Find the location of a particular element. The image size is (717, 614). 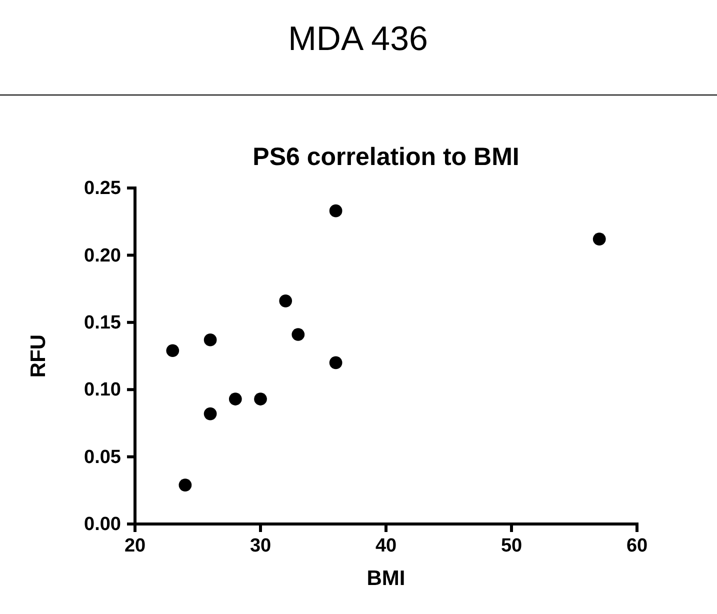

y-tick-label: 0.05 is located at coordinates (103, 457).